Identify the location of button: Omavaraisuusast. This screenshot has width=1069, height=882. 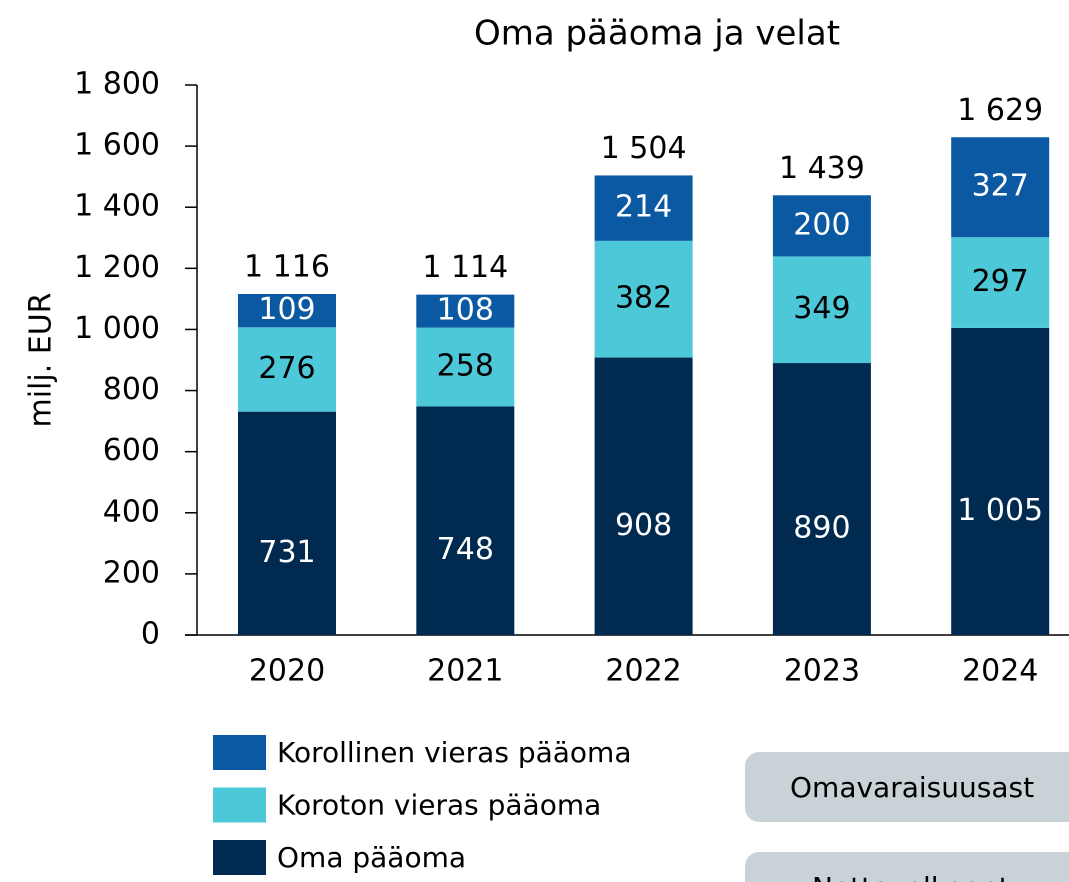
(907, 787).